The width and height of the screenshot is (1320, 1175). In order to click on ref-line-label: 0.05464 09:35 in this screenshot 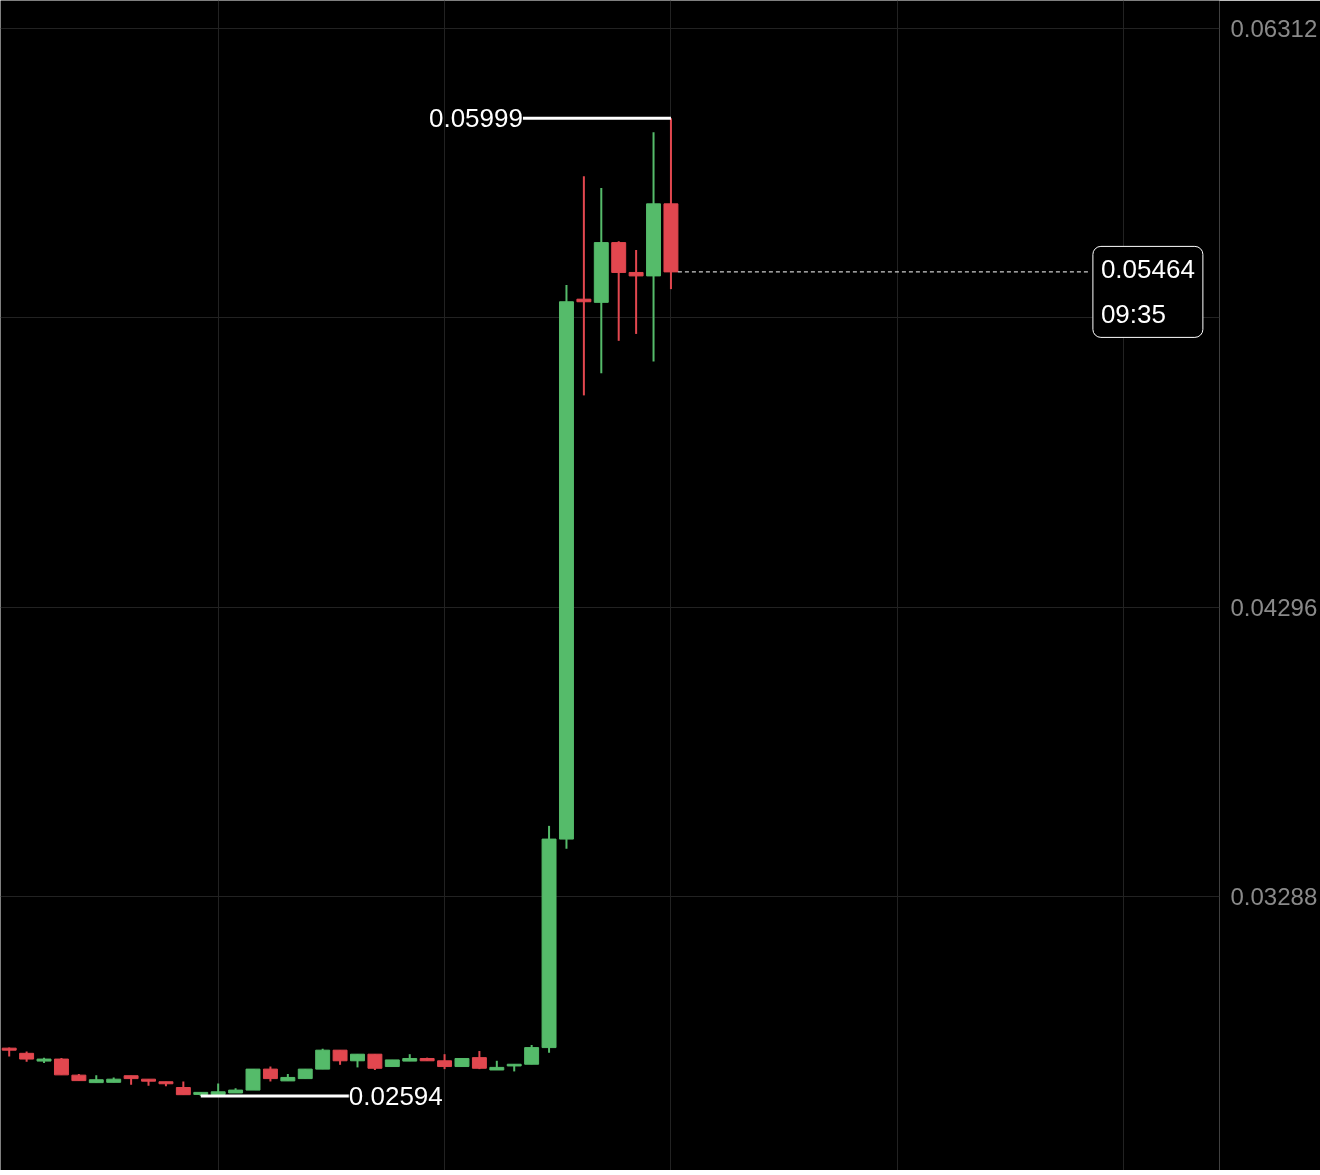, I will do `click(1147, 292)`.